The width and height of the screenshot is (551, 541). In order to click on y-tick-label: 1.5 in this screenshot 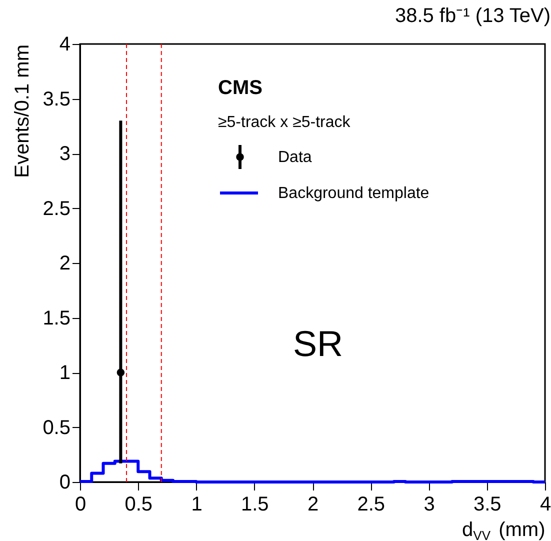, I will do `click(56, 318)`.